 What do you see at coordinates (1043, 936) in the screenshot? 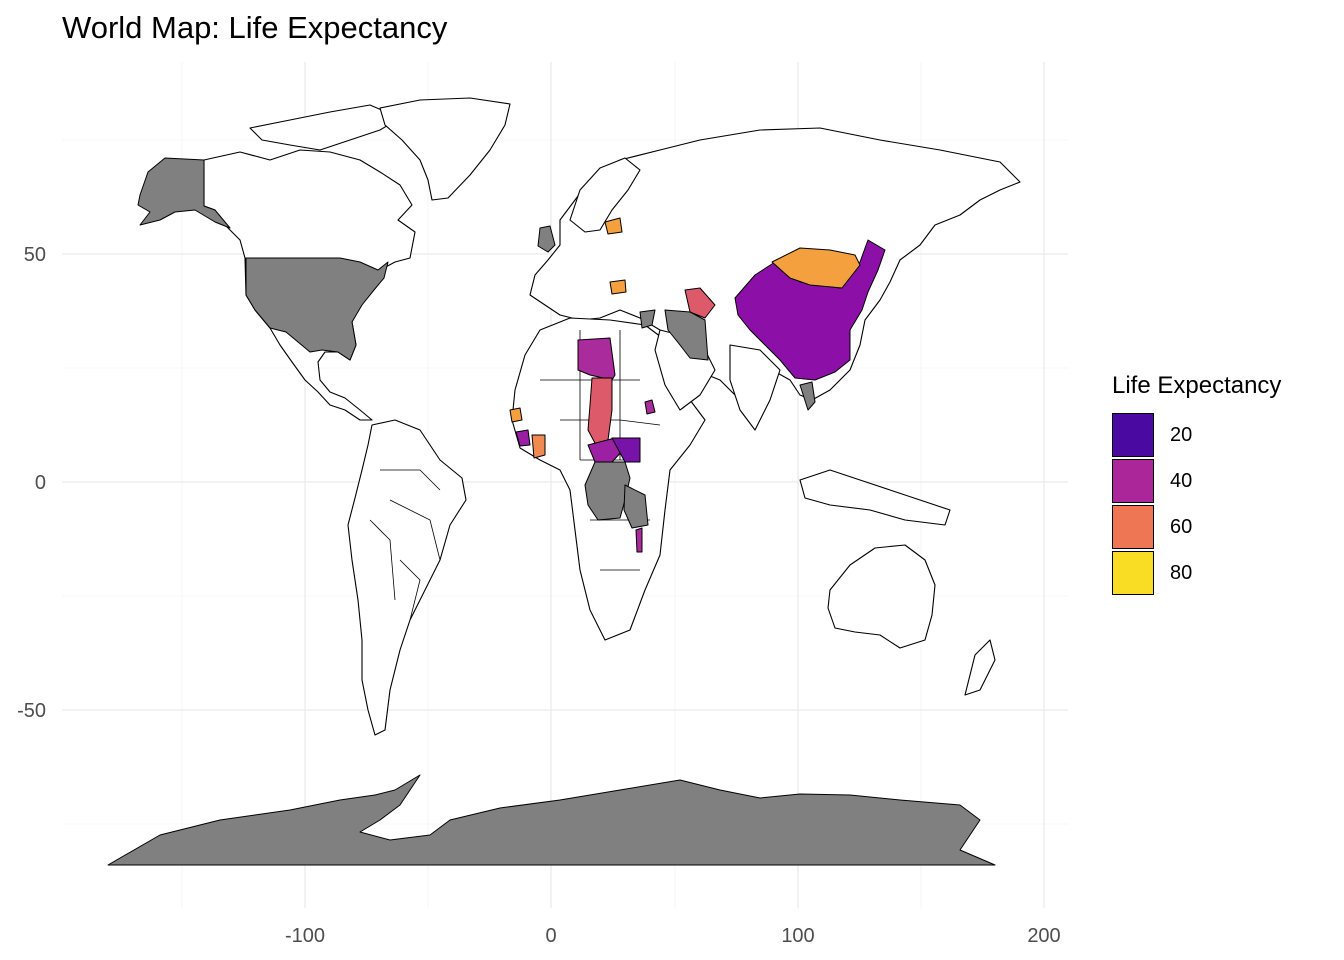
I see `x-tick-label: 200` at bounding box center [1043, 936].